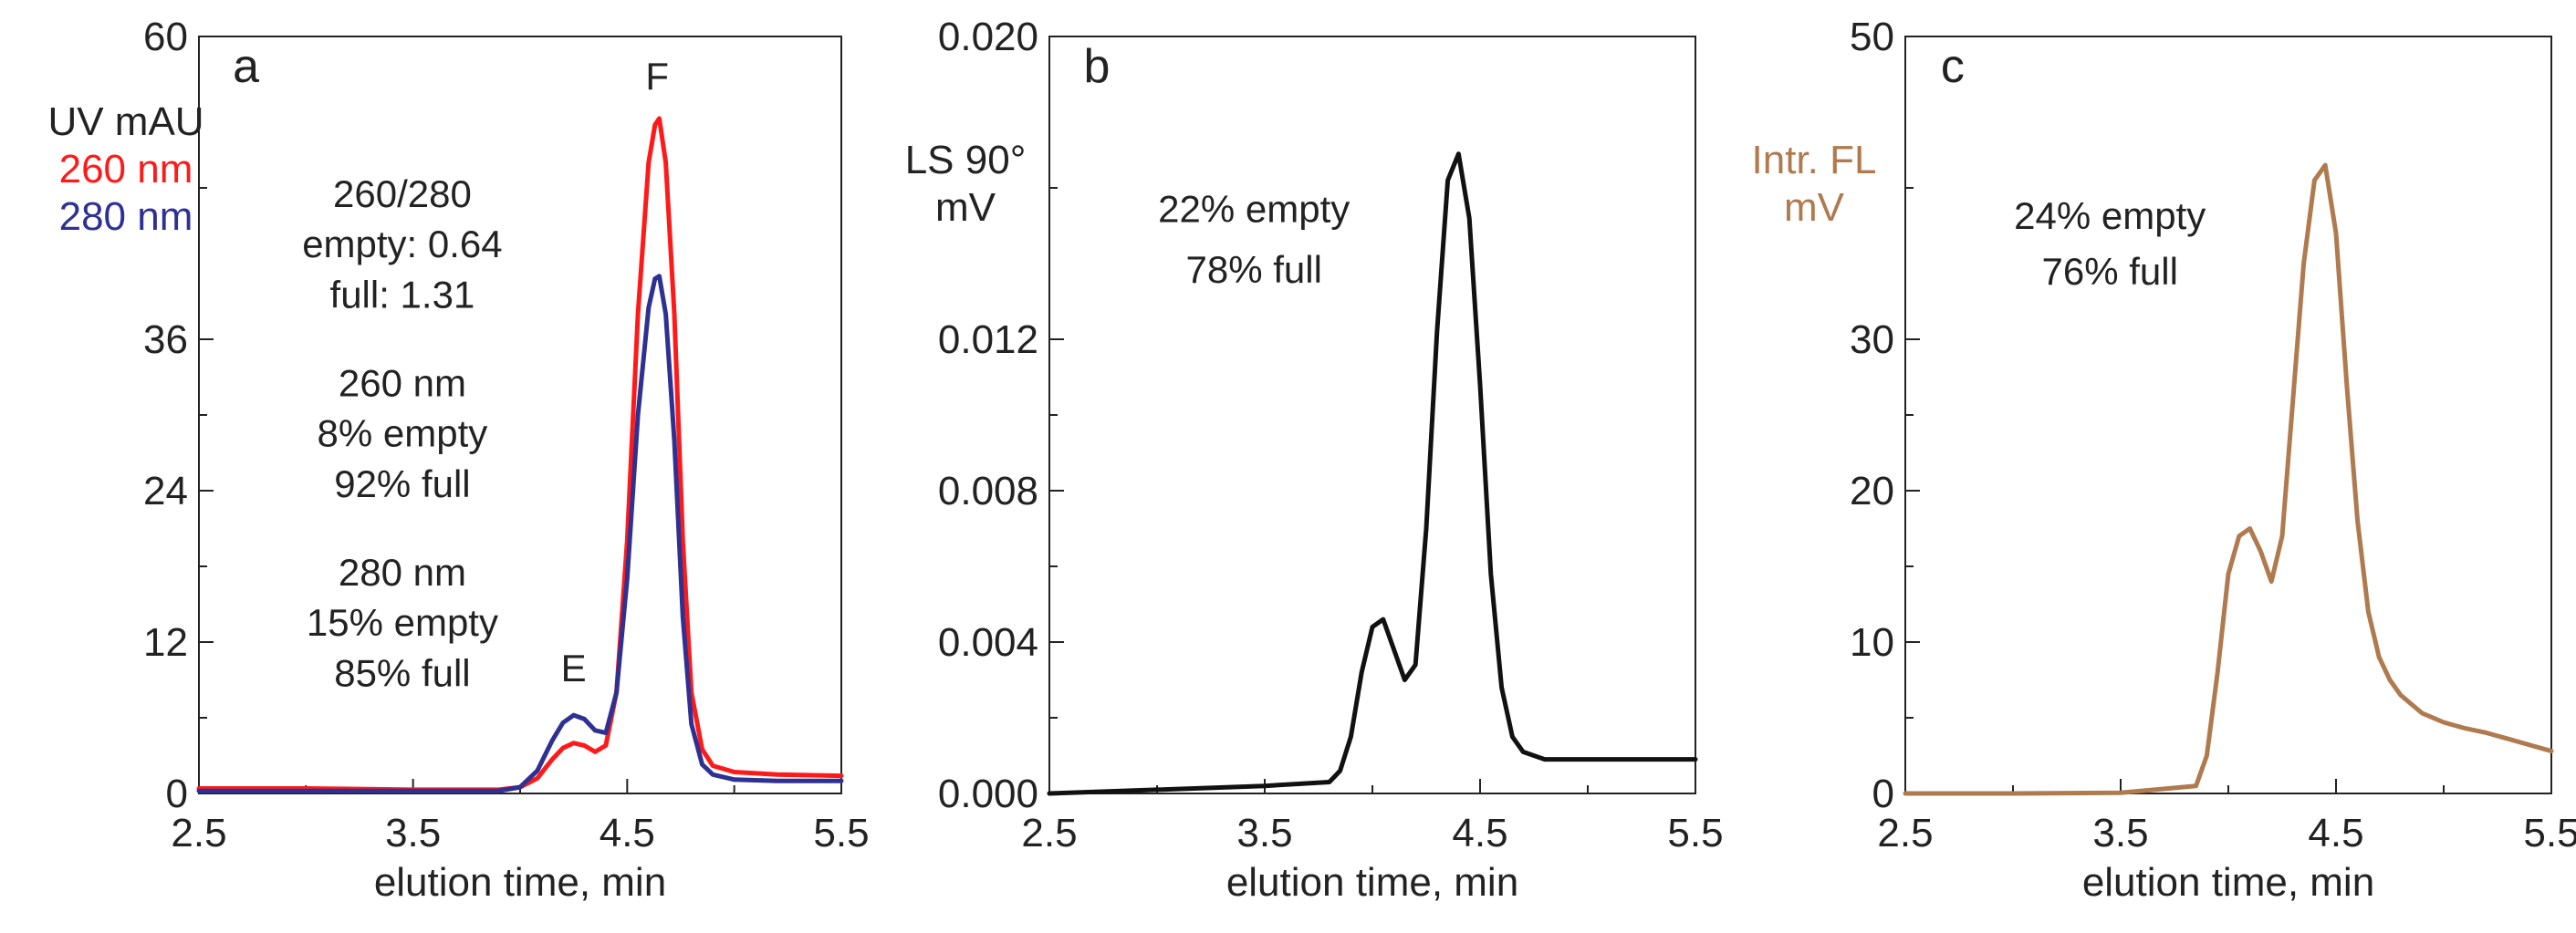  Describe the element at coordinates (165, 339) in the screenshot. I see `y-tick-label: 36` at that location.